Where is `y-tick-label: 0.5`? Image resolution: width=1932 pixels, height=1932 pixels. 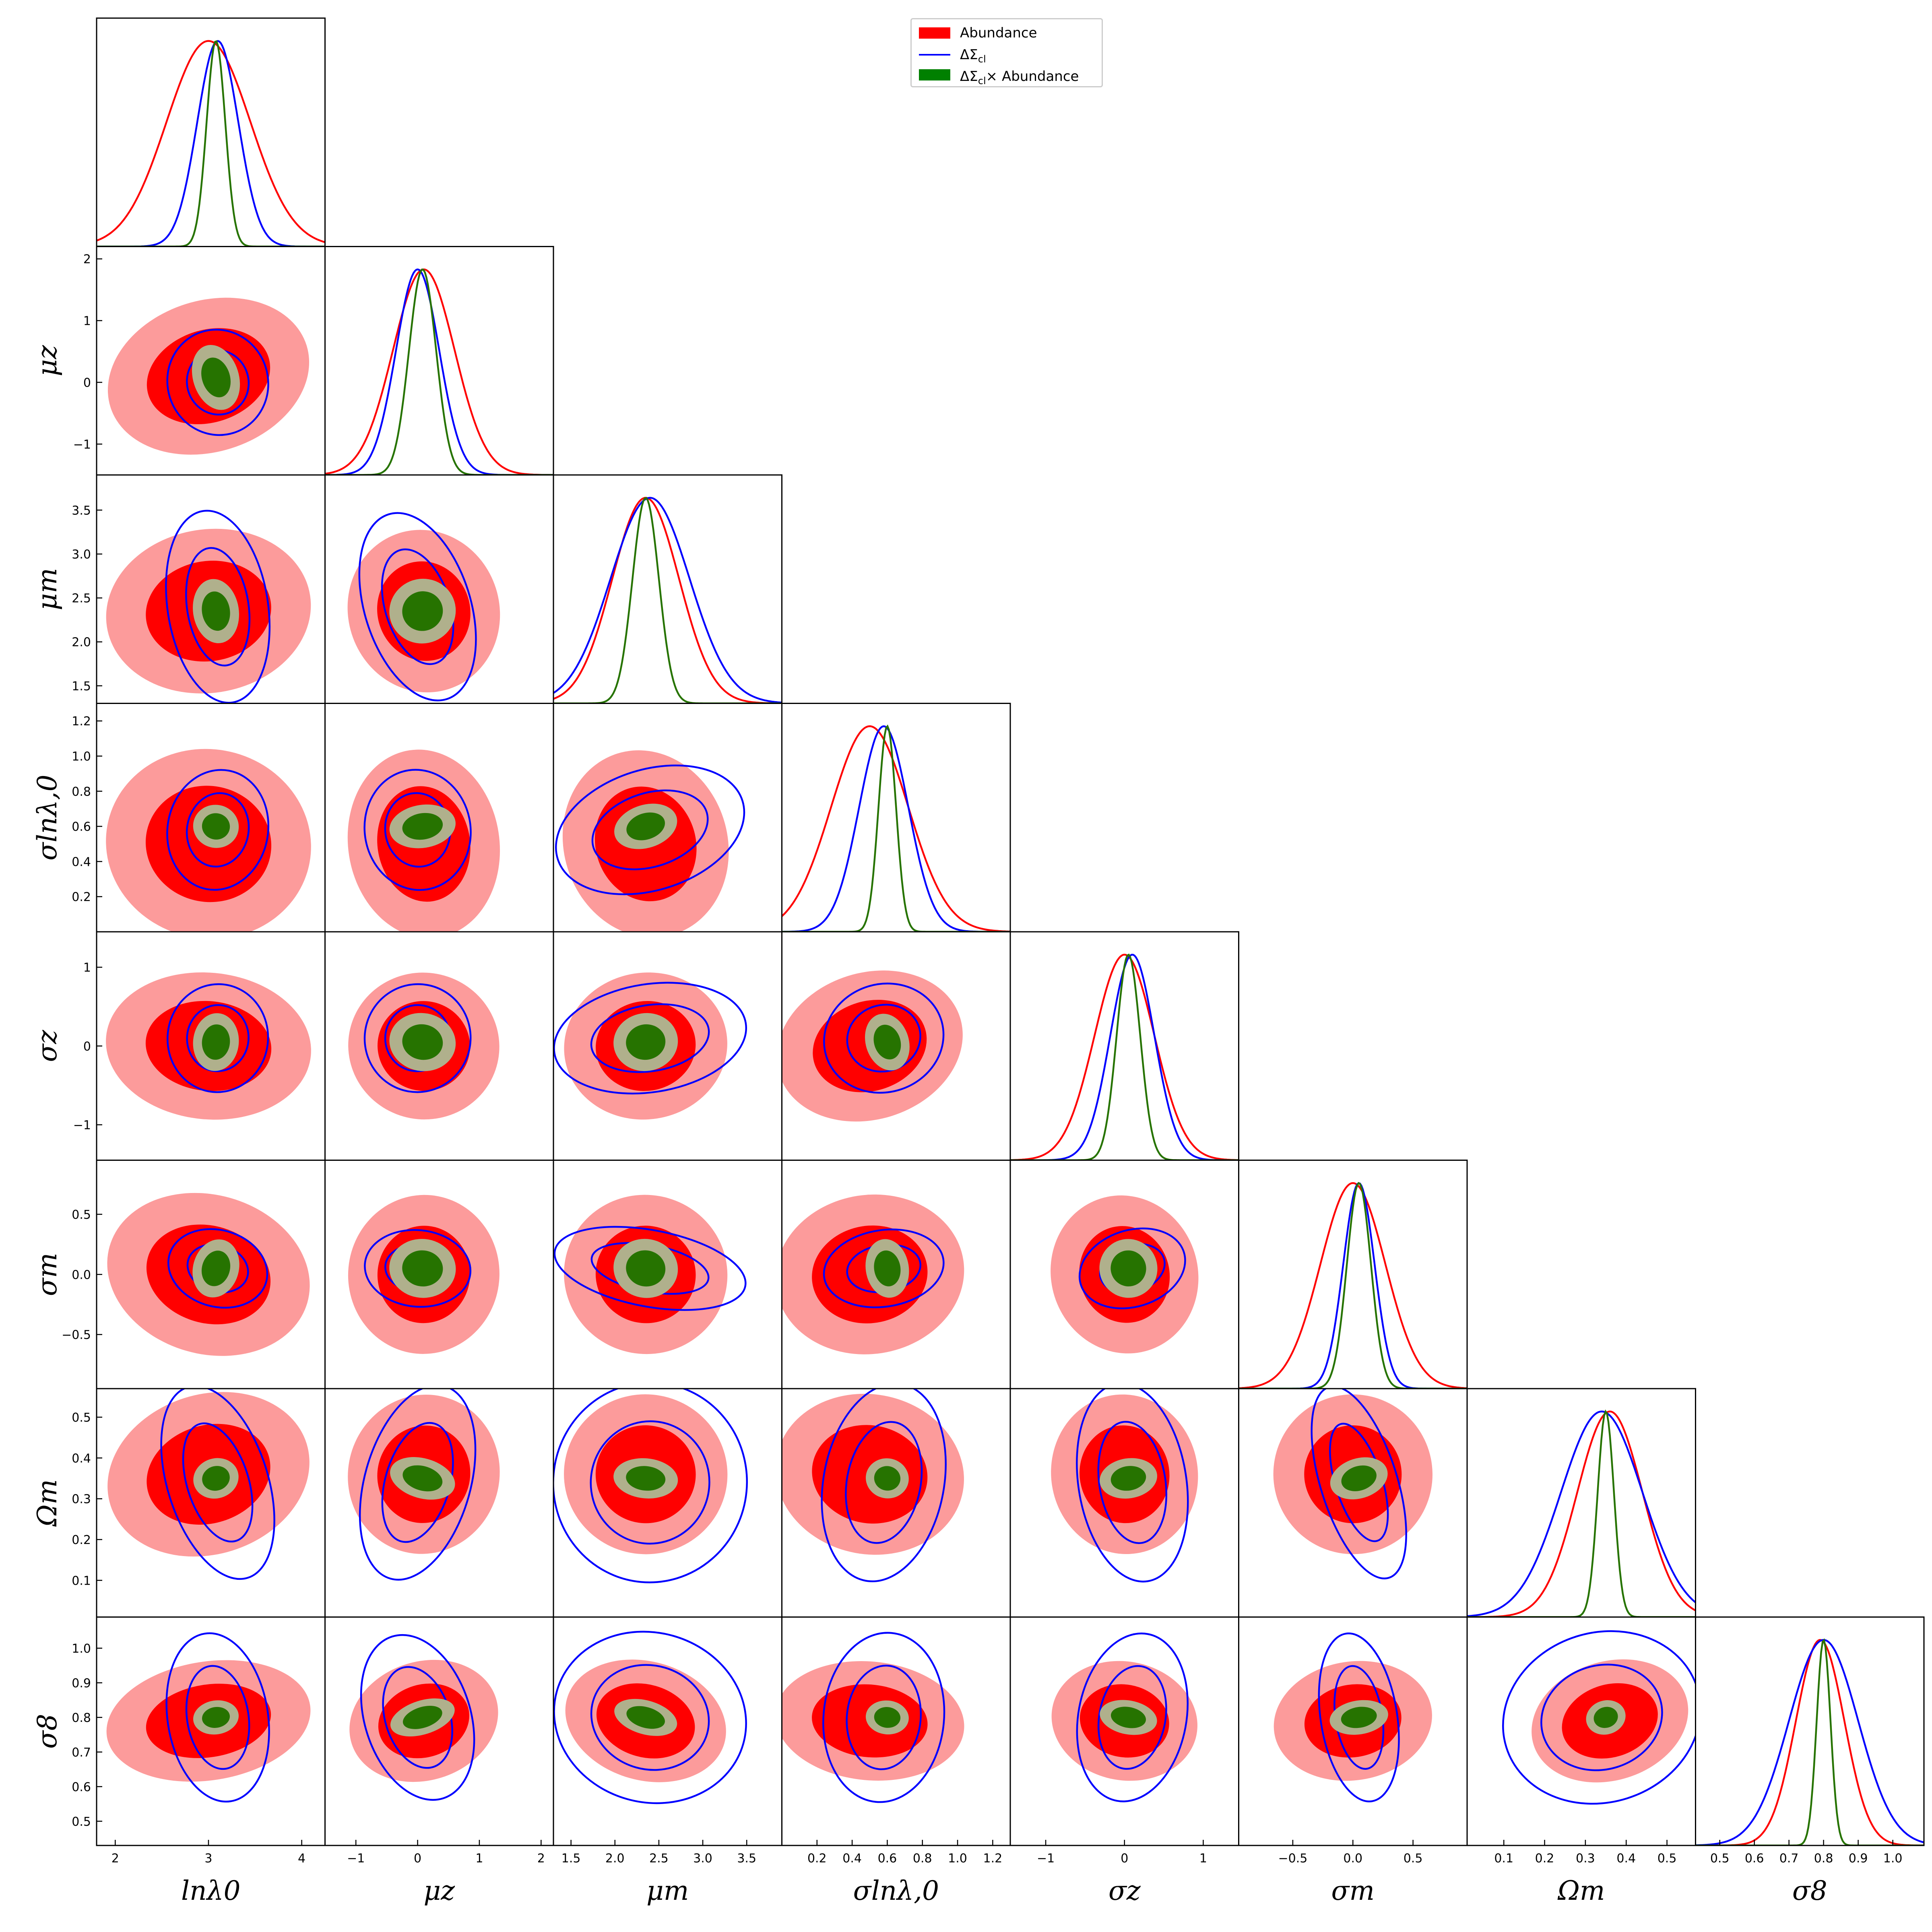
y-tick-label: 0.5 is located at coordinates (81, 1215).